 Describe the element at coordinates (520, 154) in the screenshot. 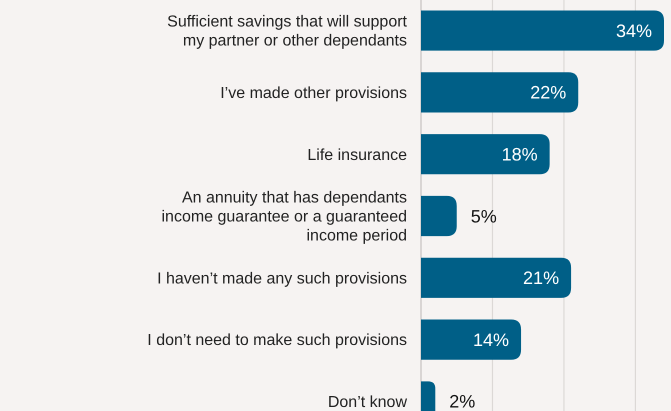

I see `data-label: 18%` at that location.